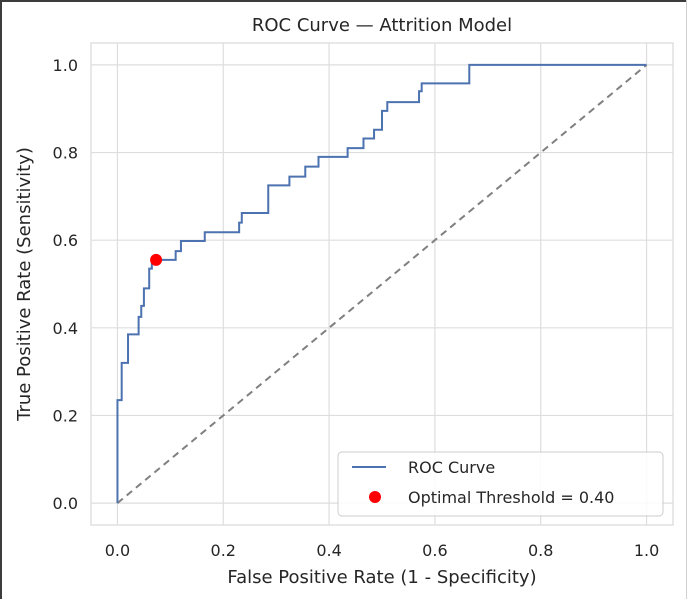  What do you see at coordinates (646, 550) in the screenshot?
I see `x-tick-label: 1.0` at bounding box center [646, 550].